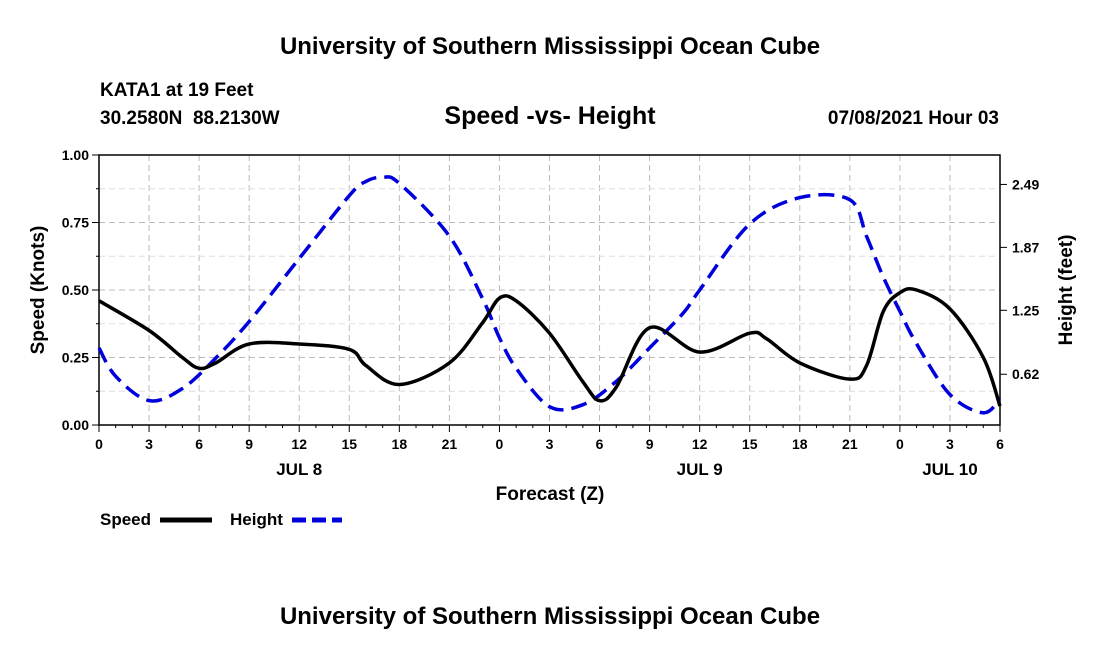 The image size is (1100, 650). I want to click on station-label: KATA1 at 19 Feet, so click(177, 90).